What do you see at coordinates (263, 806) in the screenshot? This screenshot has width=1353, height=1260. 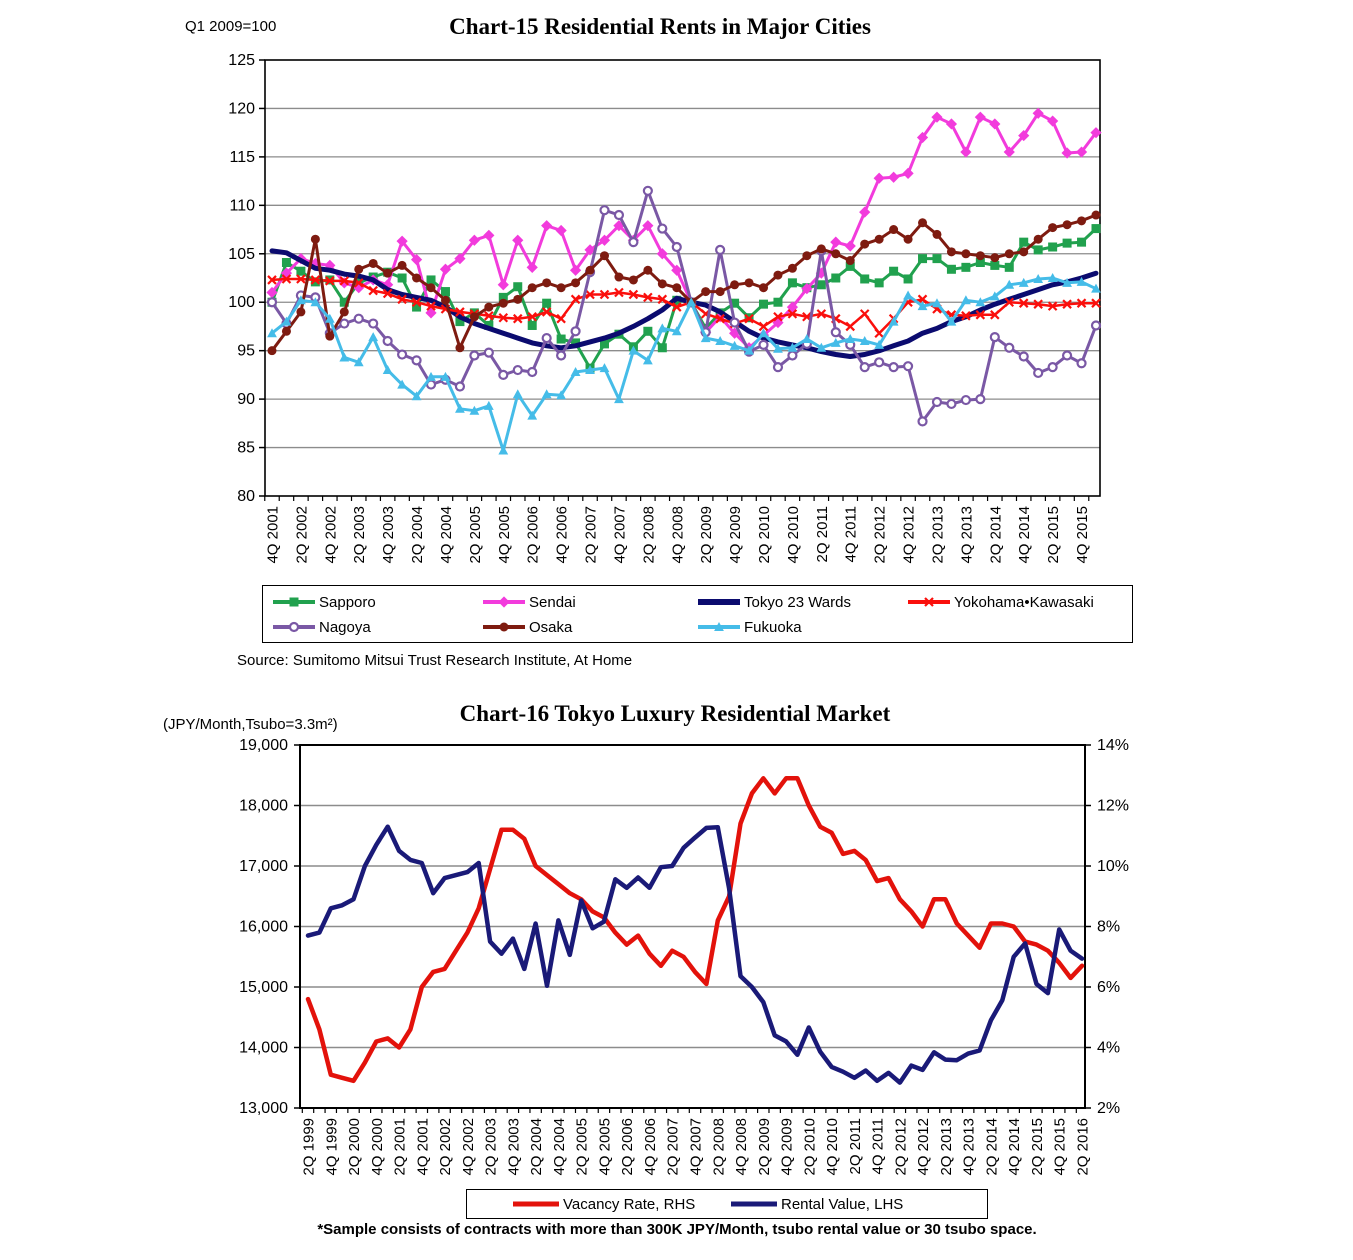 I see `svg-text: 18,000` at bounding box center [263, 806].